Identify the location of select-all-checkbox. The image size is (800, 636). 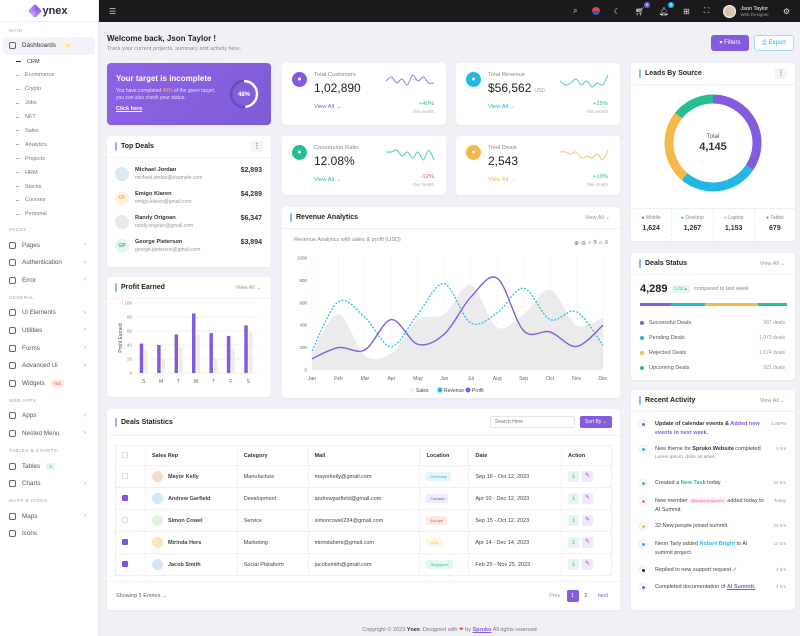
(125, 455).